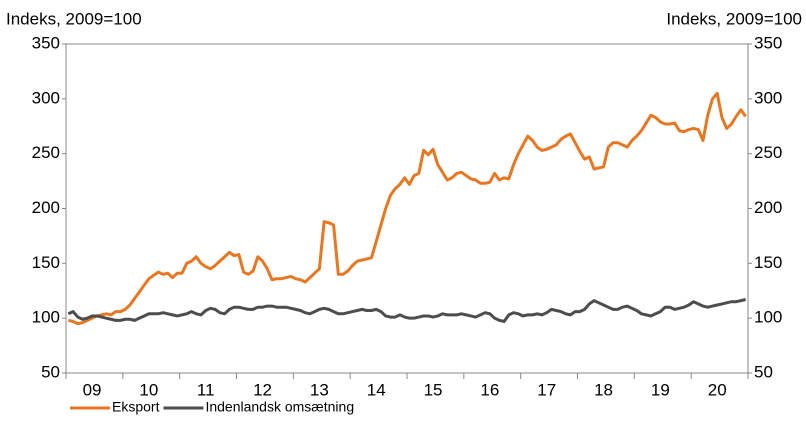 The width and height of the screenshot is (806, 421). Describe the element at coordinates (406, 310) in the screenshot. I see `series-line` at that location.